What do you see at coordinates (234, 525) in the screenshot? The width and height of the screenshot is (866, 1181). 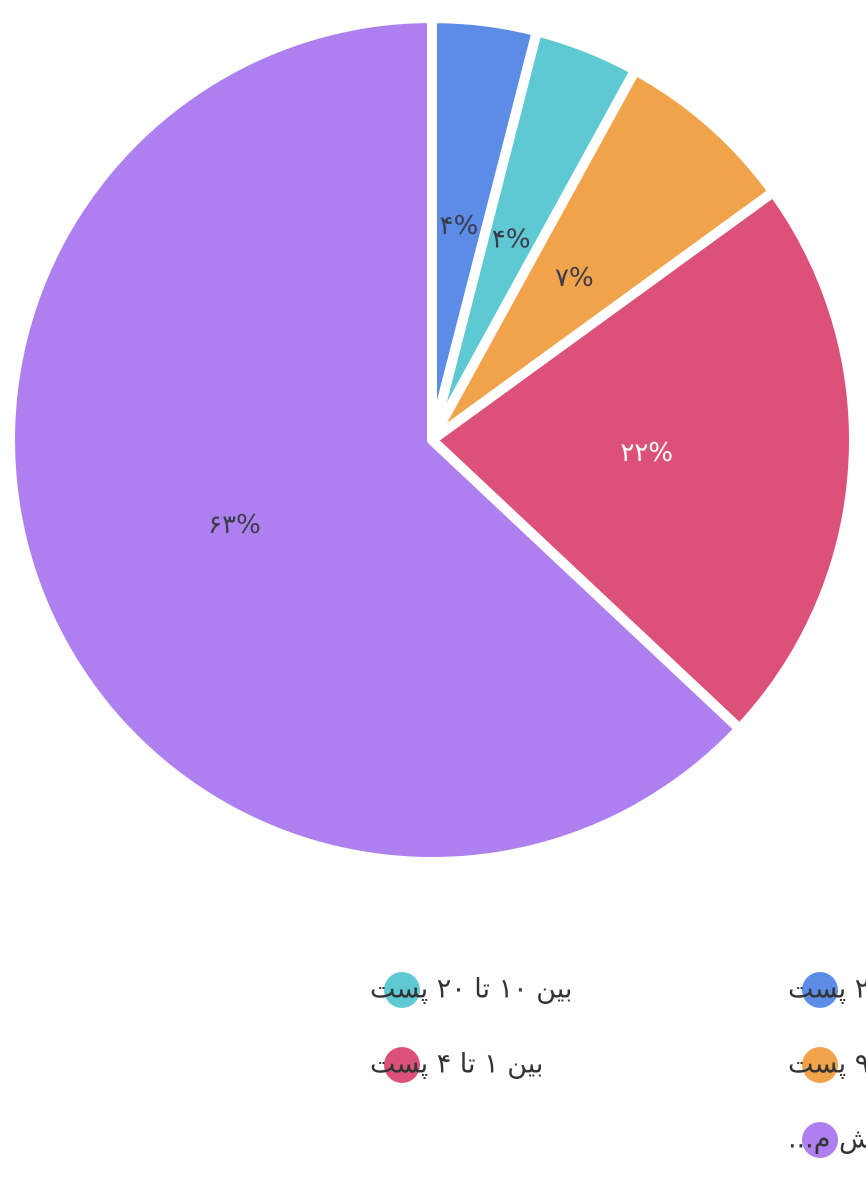 I see `slice-label: ۶۳%` at bounding box center [234, 525].